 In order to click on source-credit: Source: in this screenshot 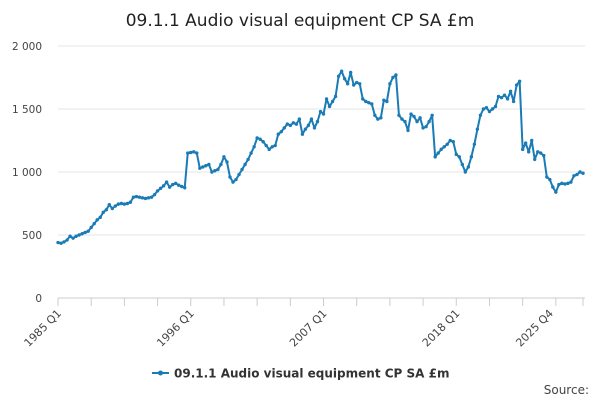, I will do `click(566, 390)`.